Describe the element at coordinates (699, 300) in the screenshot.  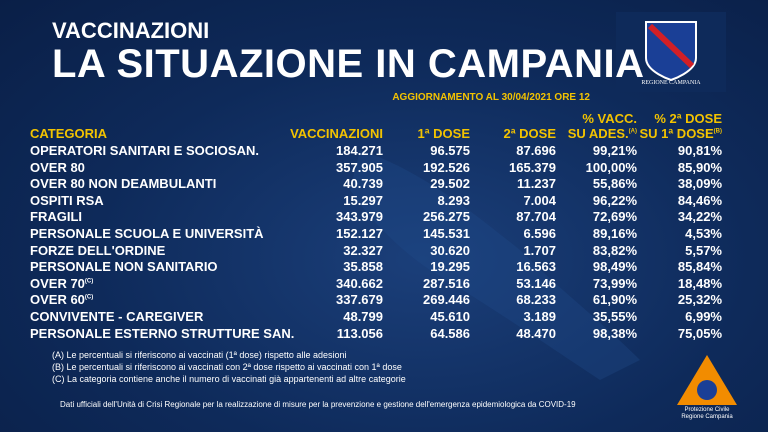
I see `cell: 25,32%` at that location.